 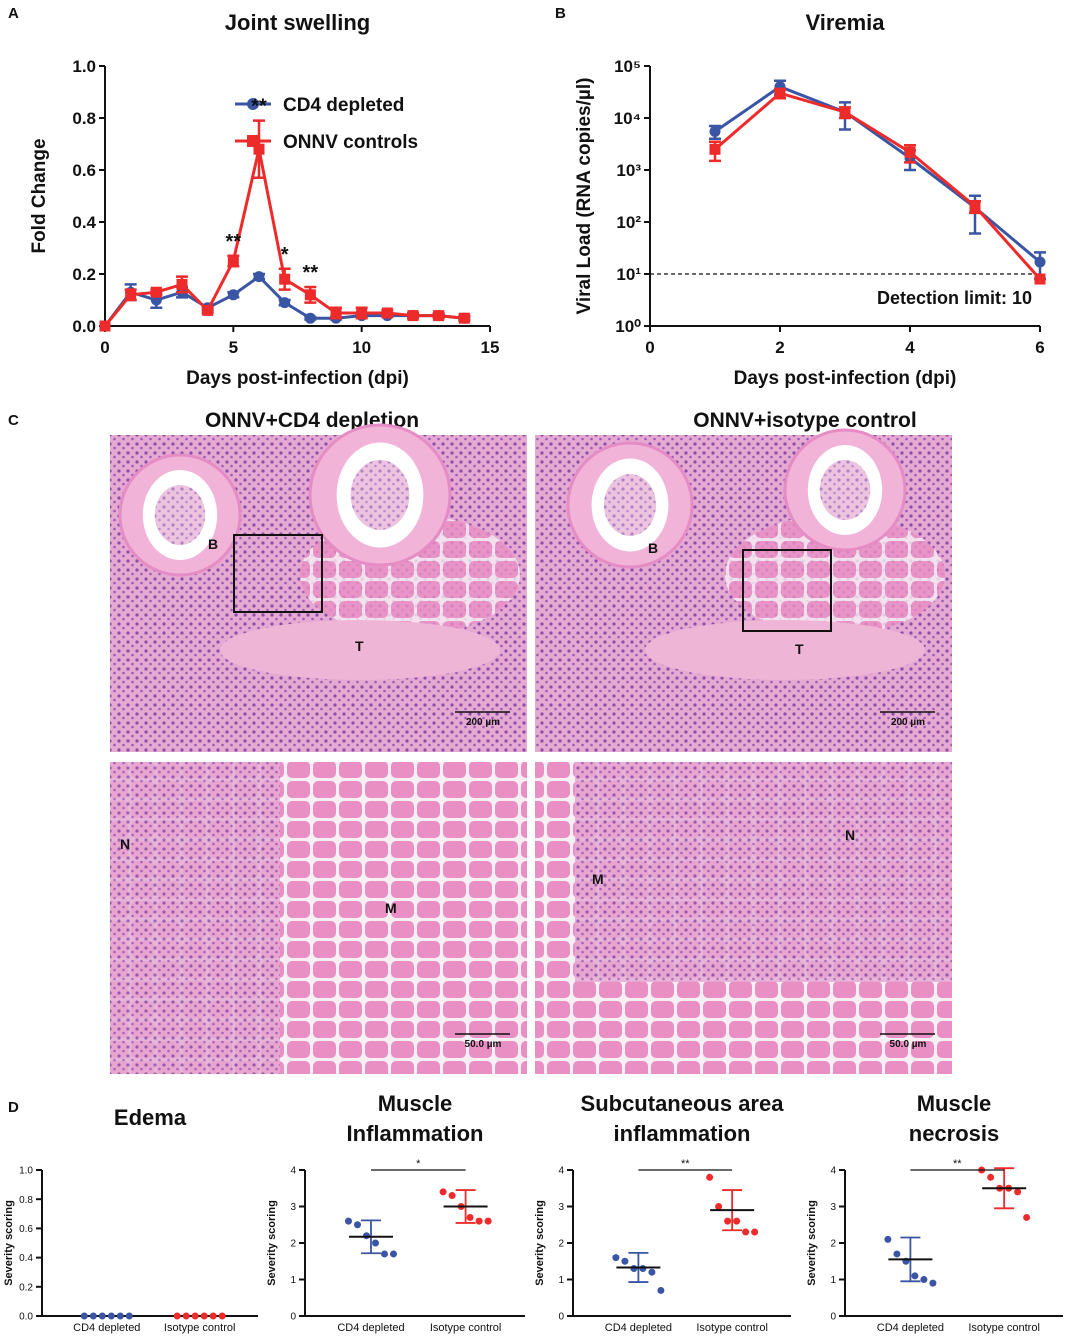 I want to click on y-tick-label: 10¹, so click(x=628, y=274).